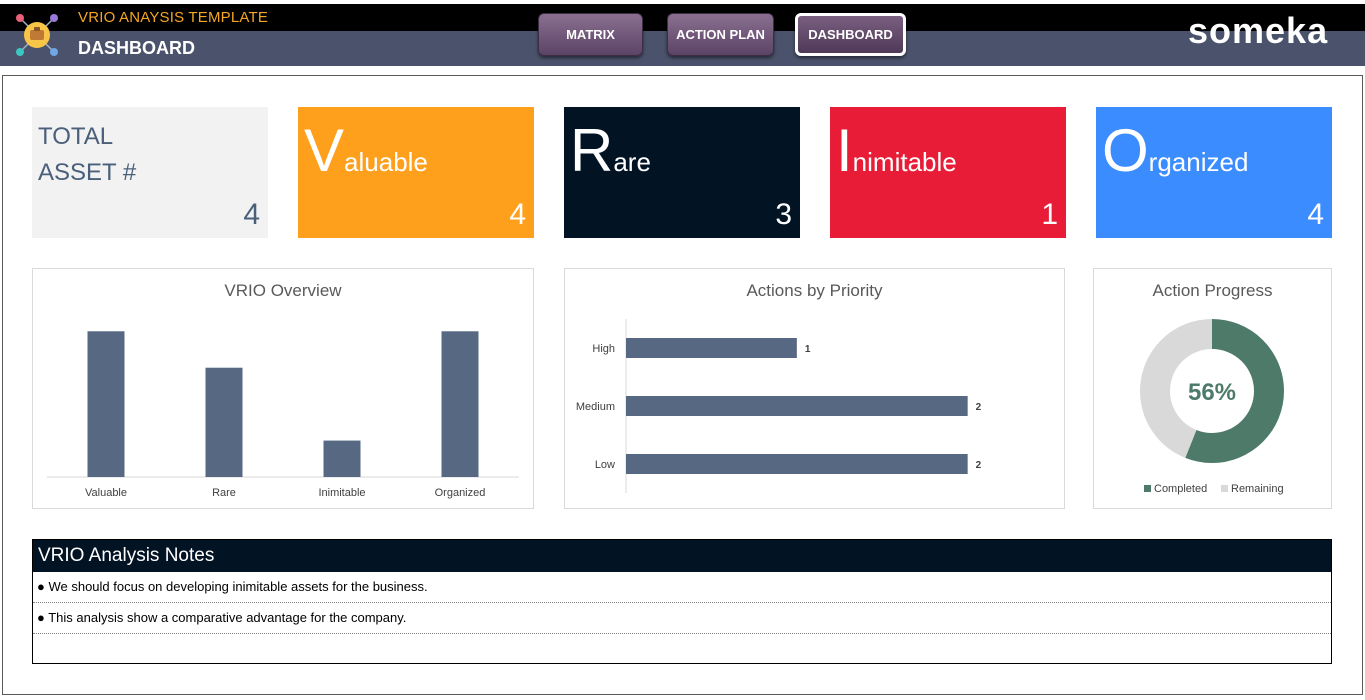 Image resolution: width=1365 pixels, height=700 pixels. What do you see at coordinates (224, 493) in the screenshot?
I see `vrio-tick-label: Rare` at bounding box center [224, 493].